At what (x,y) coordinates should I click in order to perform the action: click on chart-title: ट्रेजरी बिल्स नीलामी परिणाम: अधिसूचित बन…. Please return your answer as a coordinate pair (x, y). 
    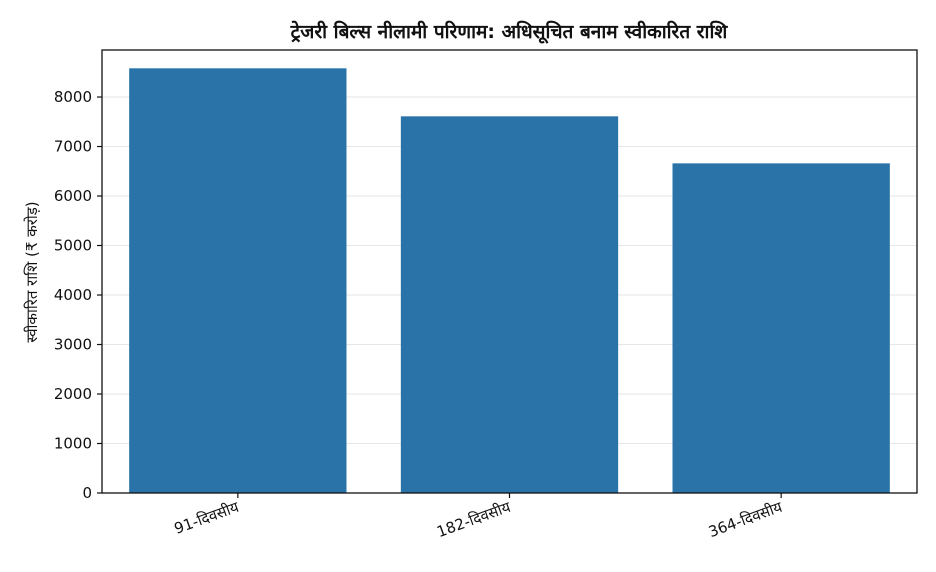
    Looking at the image, I should click on (509, 32).